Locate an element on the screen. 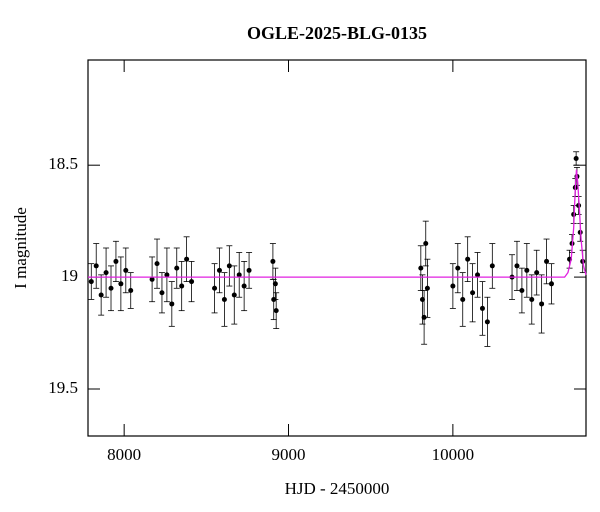 Image resolution: width=600 pixels, height=512 pixels. chart-title: OGLE-2025-BLG-0135 is located at coordinates (337, 33).